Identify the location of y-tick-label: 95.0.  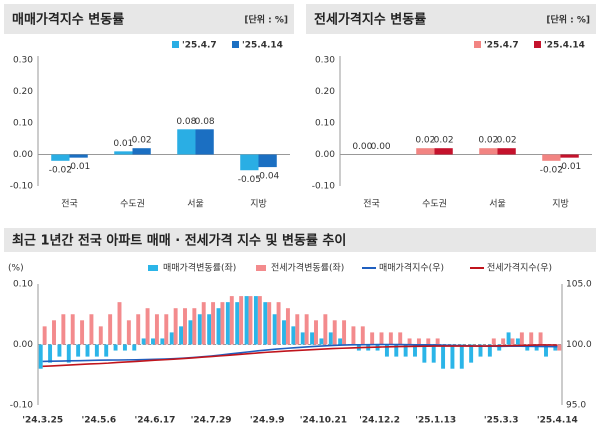
(576, 406).